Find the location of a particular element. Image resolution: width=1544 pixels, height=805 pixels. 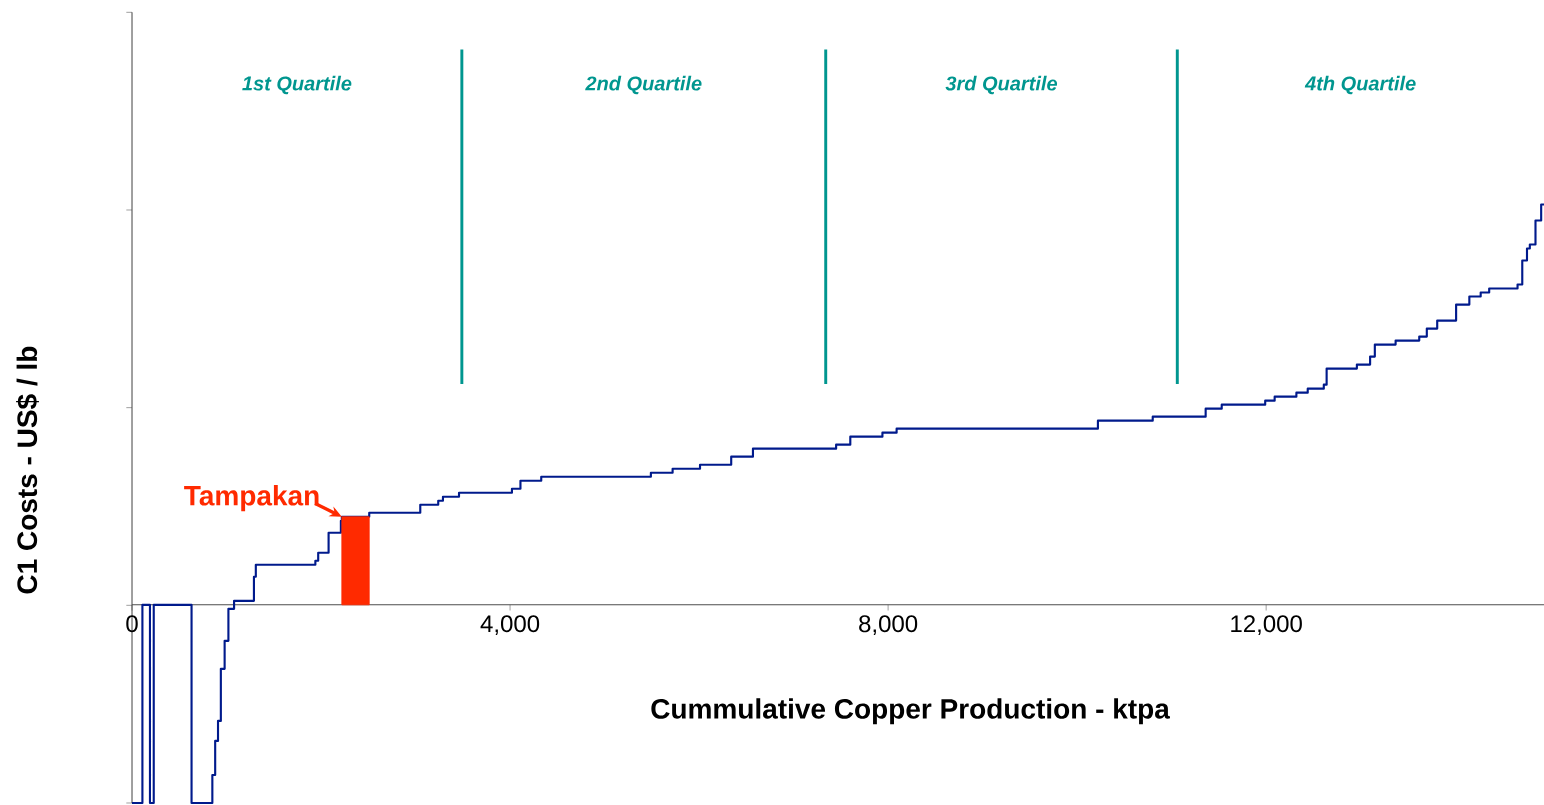

x-tick-label: 12,000 is located at coordinates (1266, 625).